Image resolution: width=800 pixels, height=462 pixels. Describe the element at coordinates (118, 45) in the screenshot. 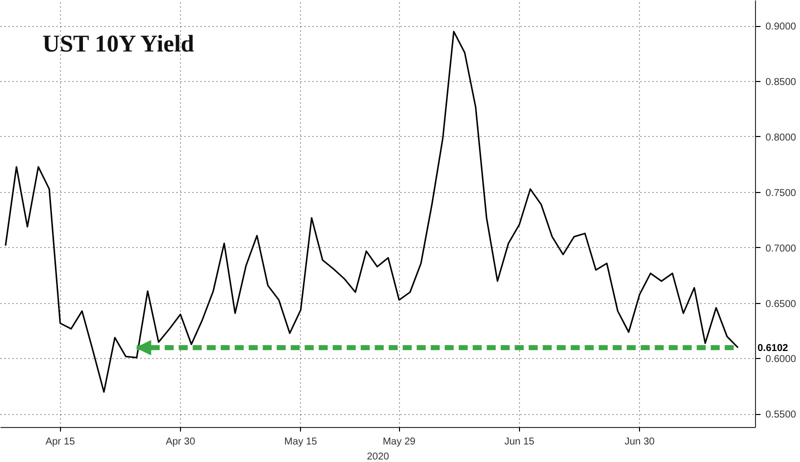

I see `text: UST 10Y Yield` at that location.